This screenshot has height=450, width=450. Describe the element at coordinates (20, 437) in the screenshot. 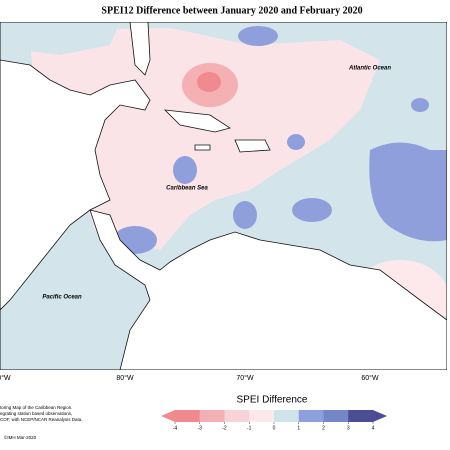

I see `footnote: ©IMH Mar-2020` at that location.